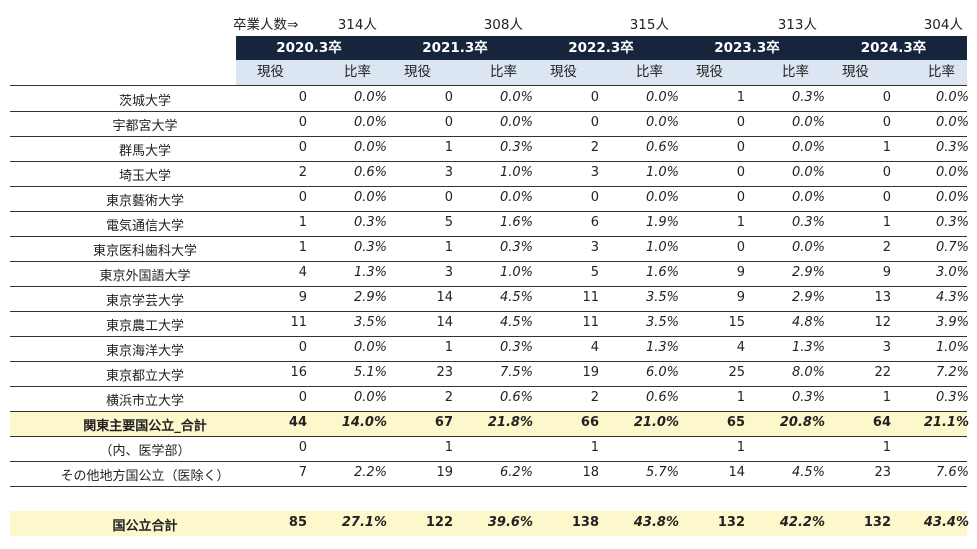  I want to click on ratio-cell: 4.5%, so click(516, 297).